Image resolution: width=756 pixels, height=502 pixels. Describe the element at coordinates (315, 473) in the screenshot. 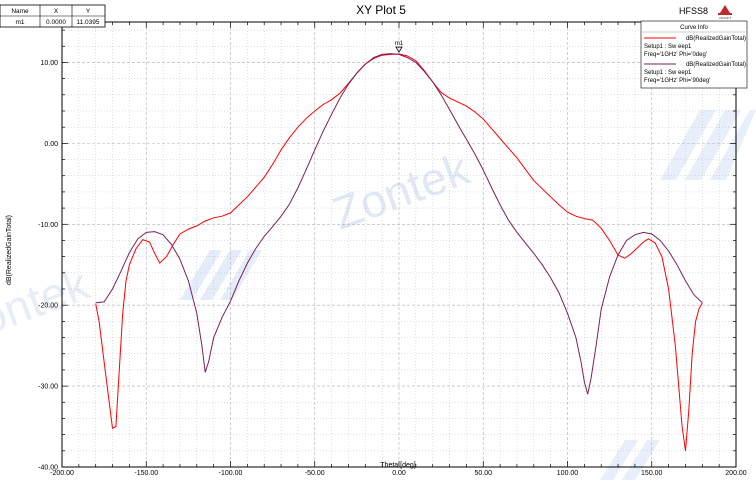

I see `x-tick-label: -50.00` at that location.